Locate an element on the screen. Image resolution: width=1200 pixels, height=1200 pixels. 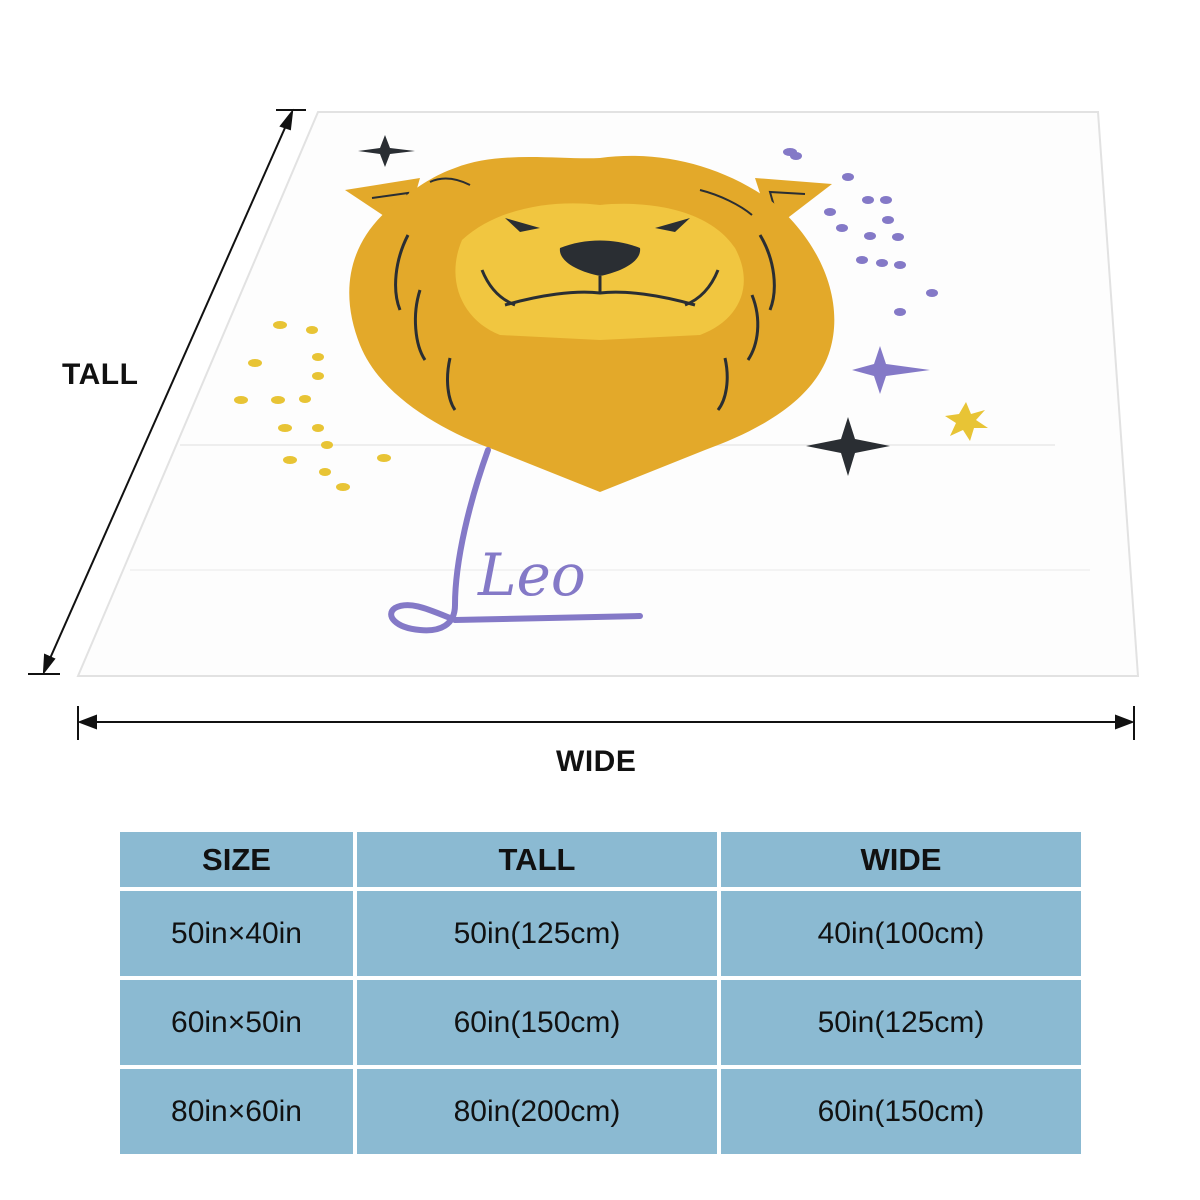
lion-head-illustration is located at coordinates (590, 324).